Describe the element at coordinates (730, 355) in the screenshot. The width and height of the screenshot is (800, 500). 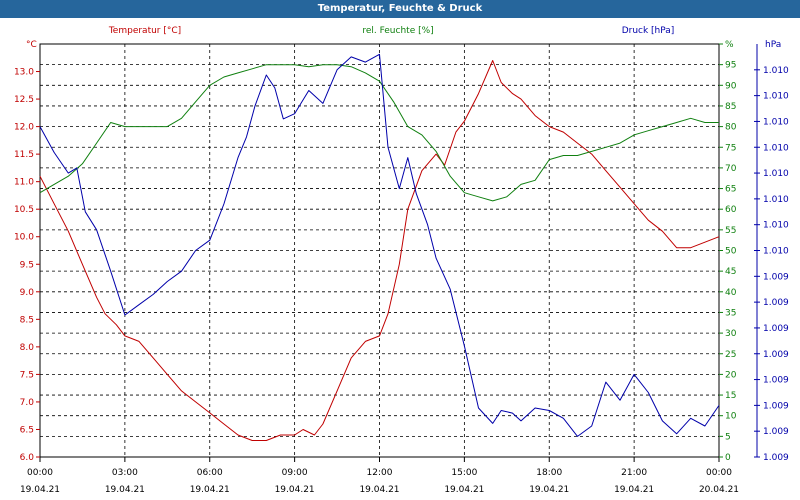
I see `humidity-tick-label: 25` at that location.